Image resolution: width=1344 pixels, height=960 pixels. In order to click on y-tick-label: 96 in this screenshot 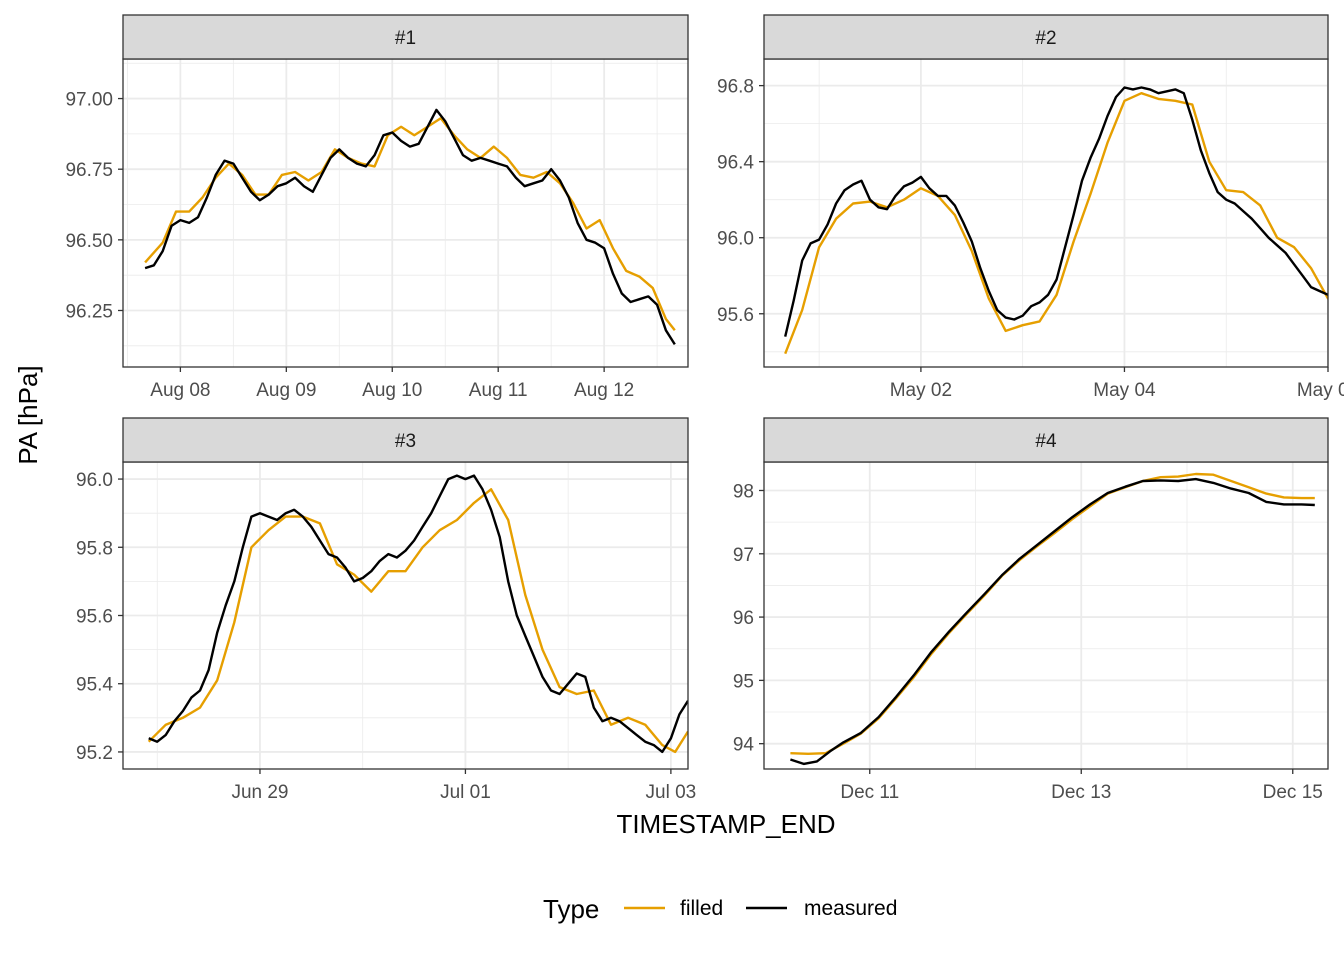, I will do `click(743, 618)`.